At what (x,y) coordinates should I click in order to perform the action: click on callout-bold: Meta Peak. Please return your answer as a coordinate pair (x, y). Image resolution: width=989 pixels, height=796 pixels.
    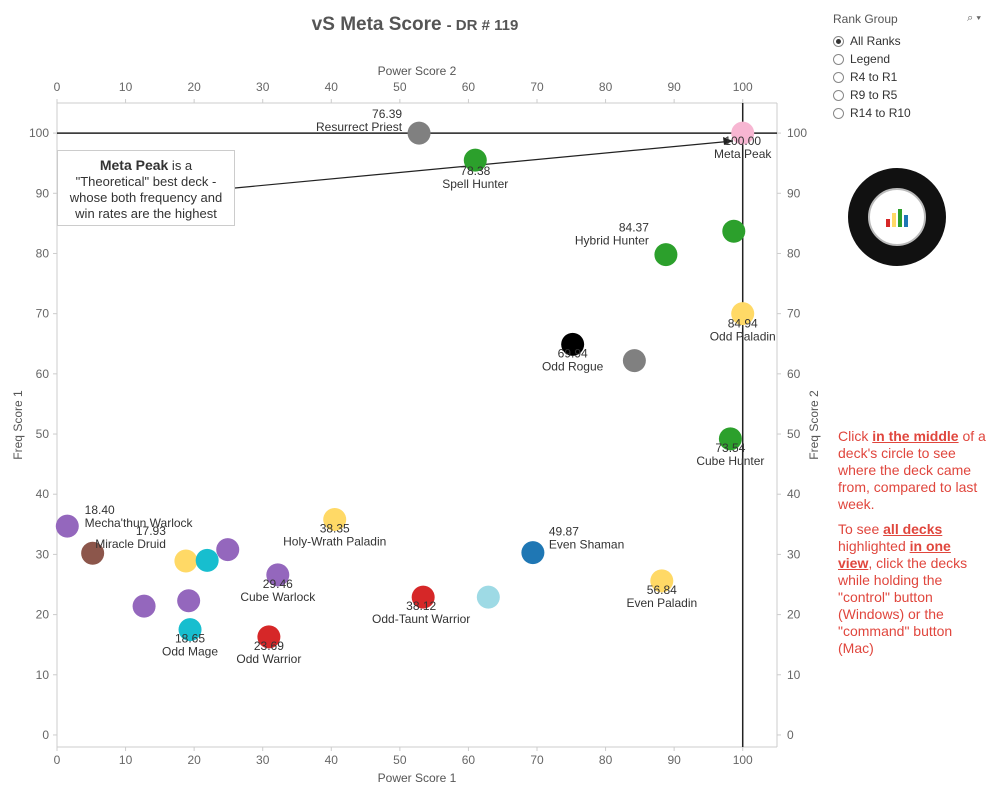
    Looking at the image, I should click on (134, 165).